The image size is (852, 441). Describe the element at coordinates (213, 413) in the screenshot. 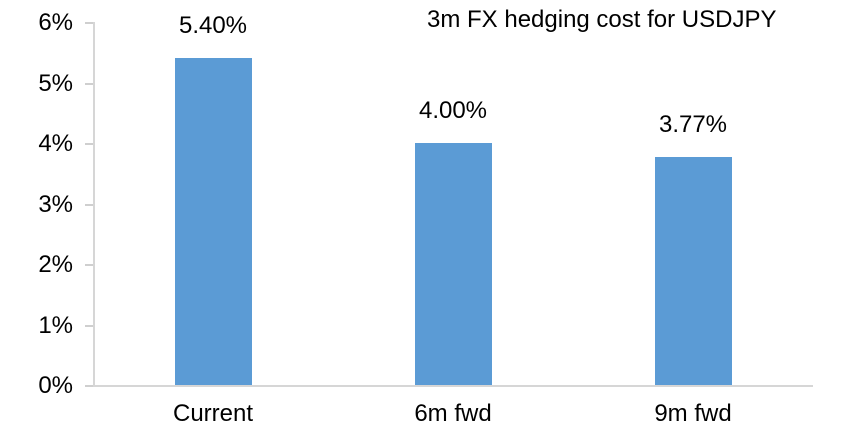

I see `x-axis-category-label: Current` at that location.